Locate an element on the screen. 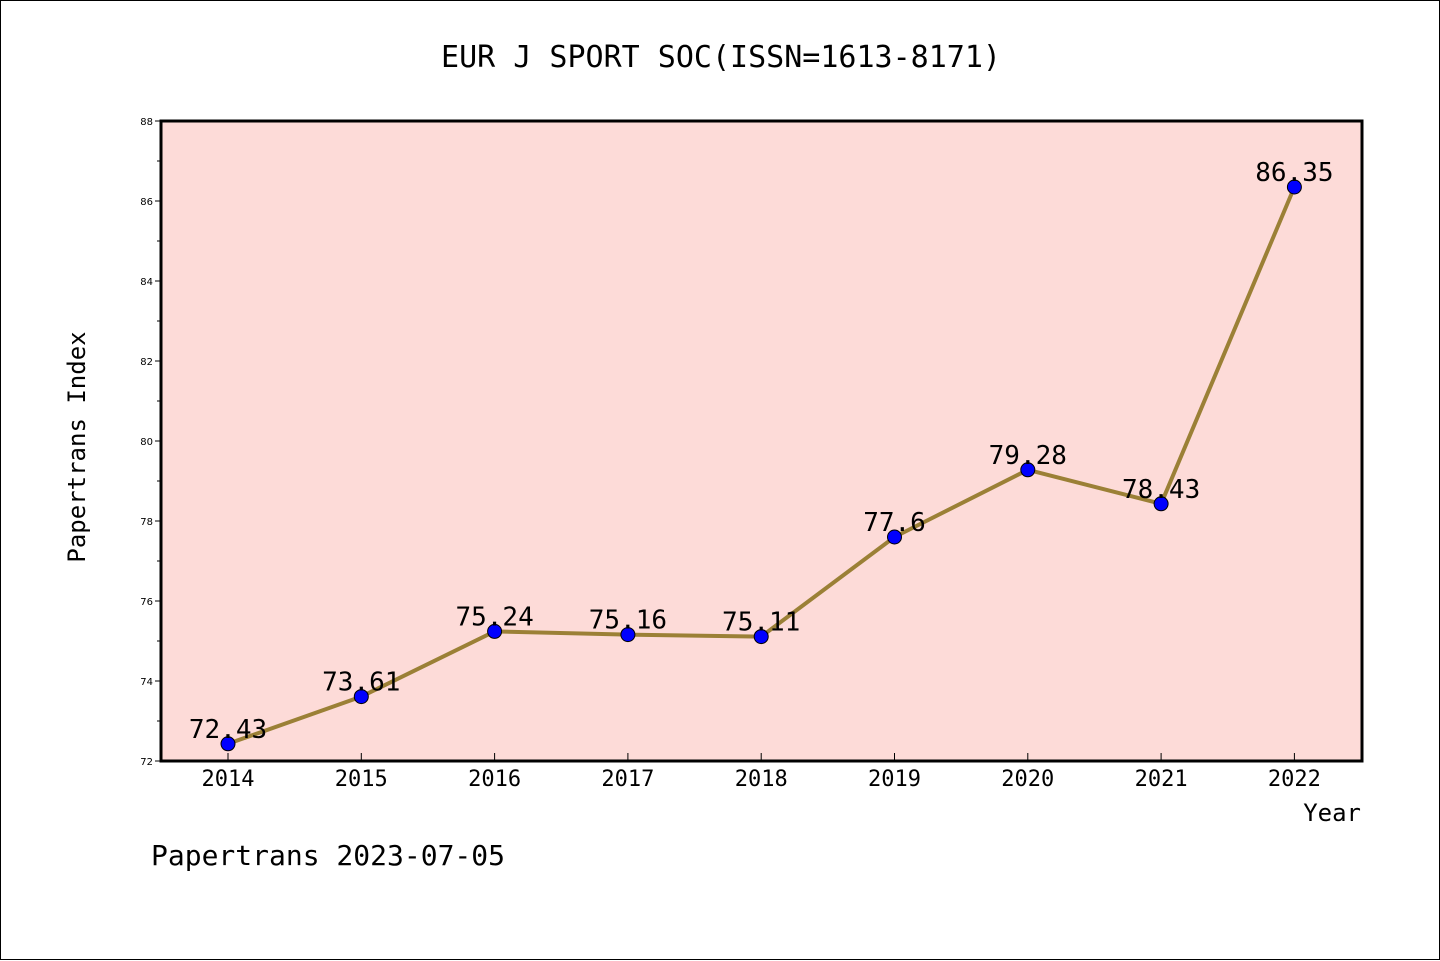  y-tick-label: 86 is located at coordinates (146, 202).